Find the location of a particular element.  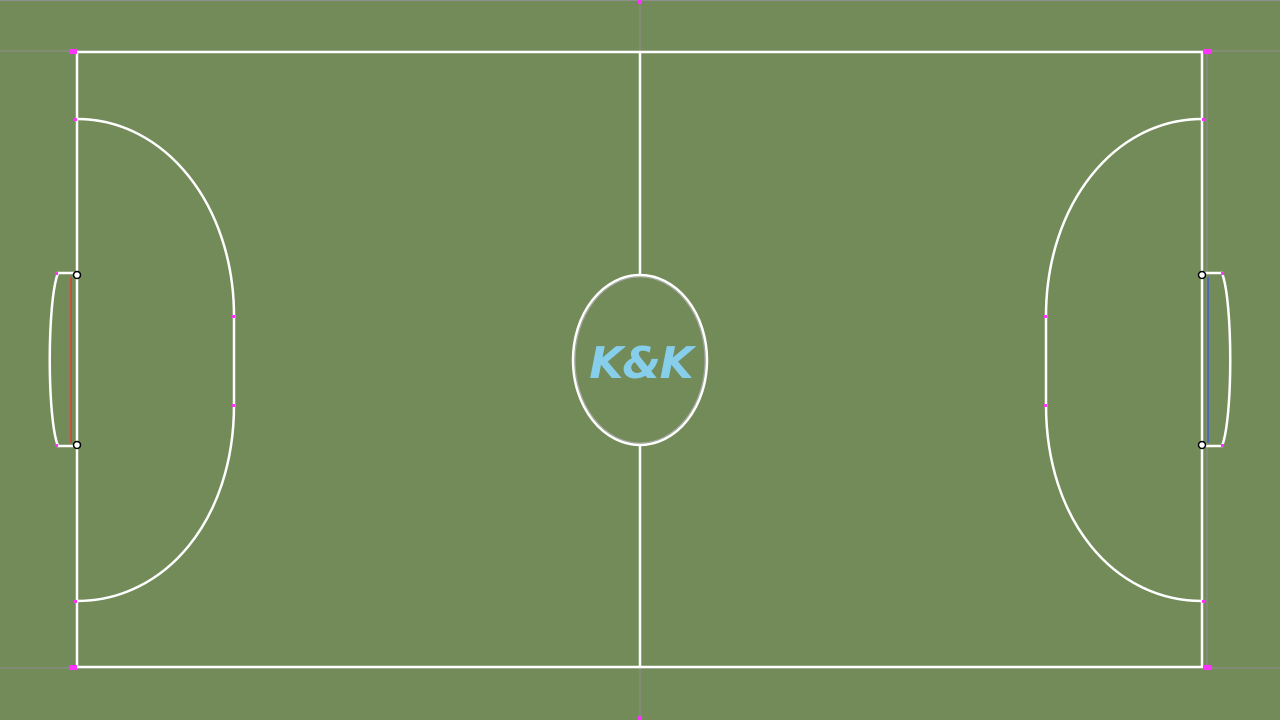

center-logo: K&K is located at coordinates (642, 363).